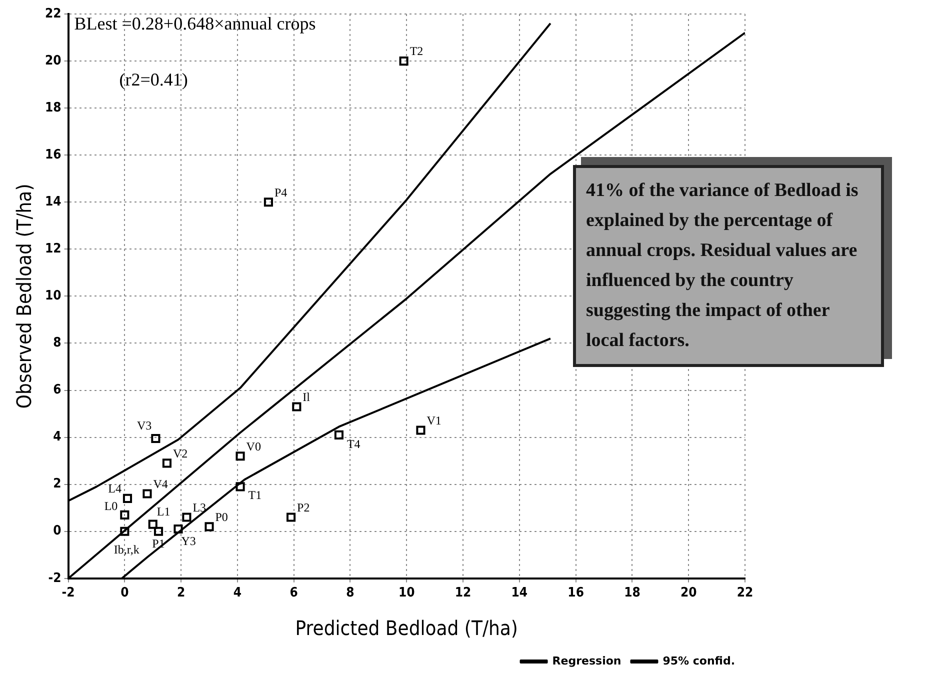 The width and height of the screenshot is (925, 681). I want to click on annotation: L3, so click(199, 507).